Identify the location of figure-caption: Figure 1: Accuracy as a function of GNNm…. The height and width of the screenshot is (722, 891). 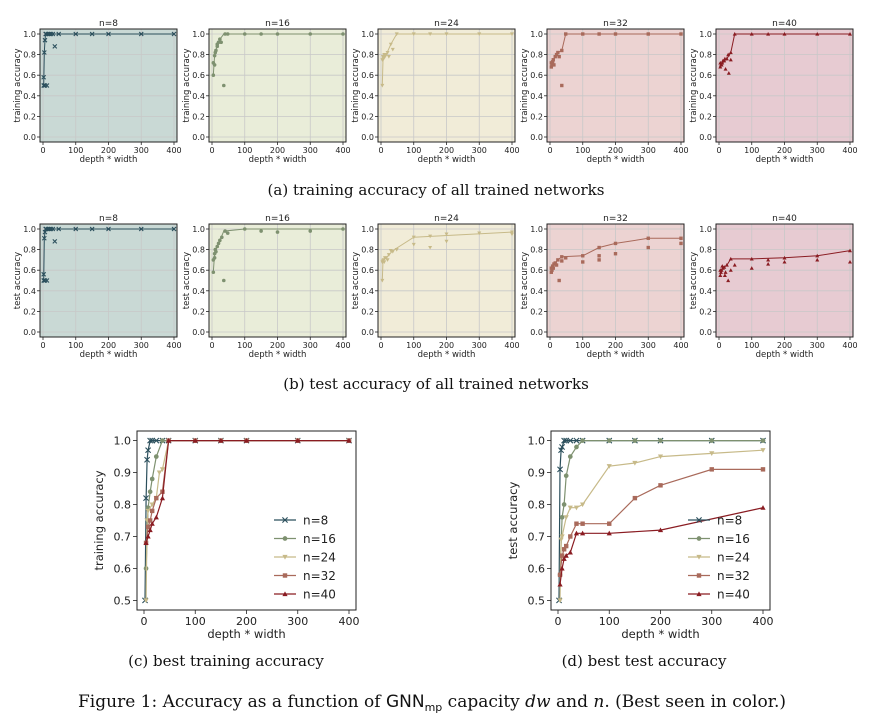
(432, 703).